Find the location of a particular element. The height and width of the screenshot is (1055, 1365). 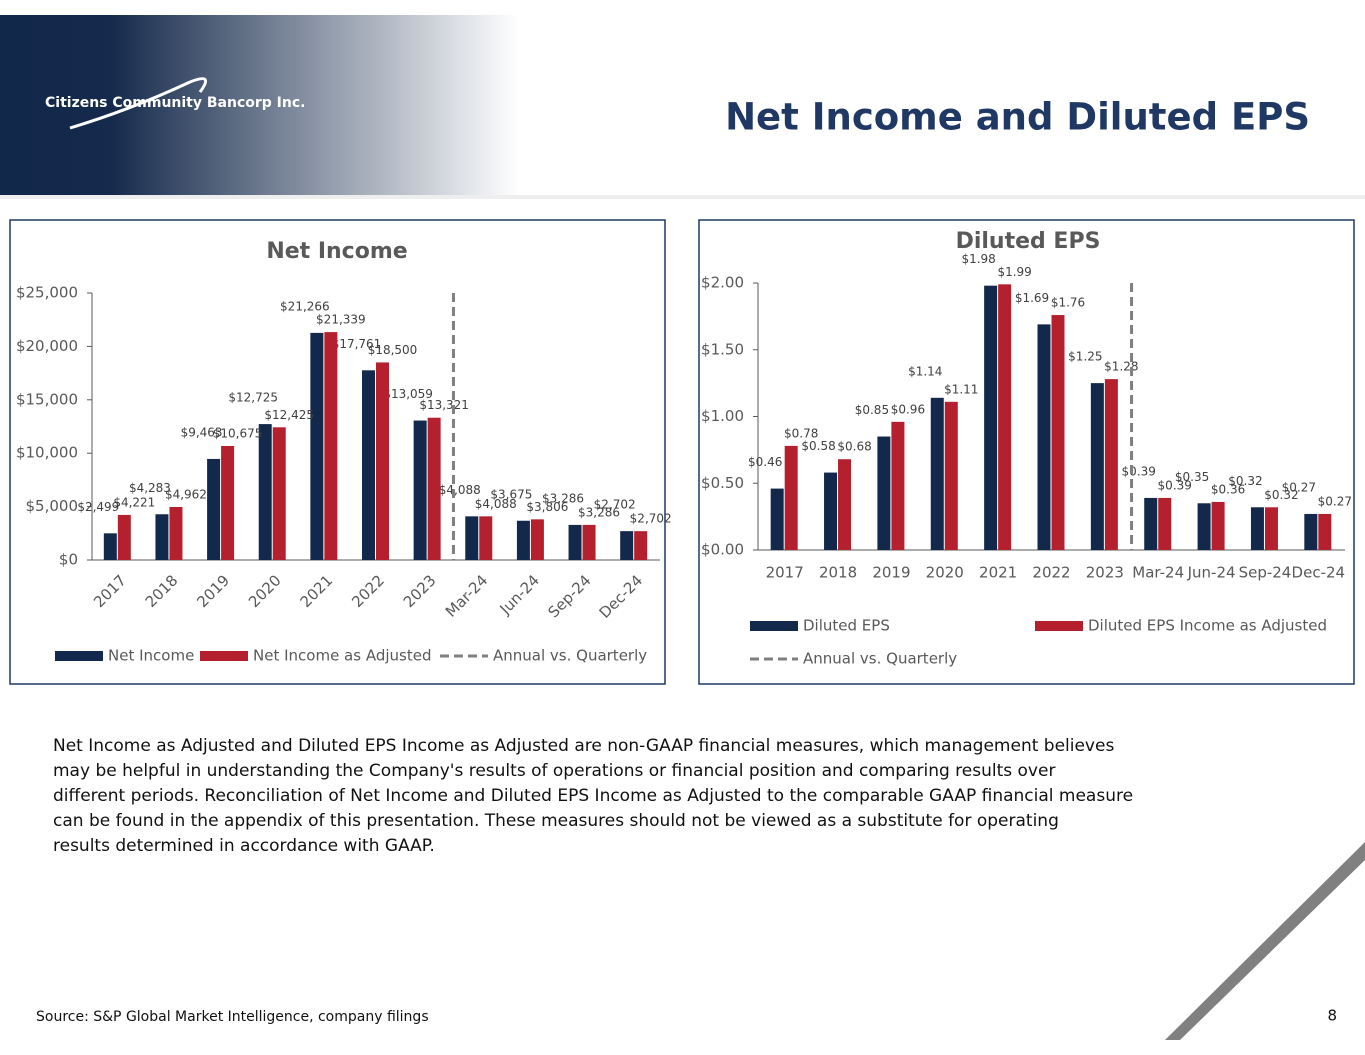

value-label: $12,725 is located at coordinates (253, 398).